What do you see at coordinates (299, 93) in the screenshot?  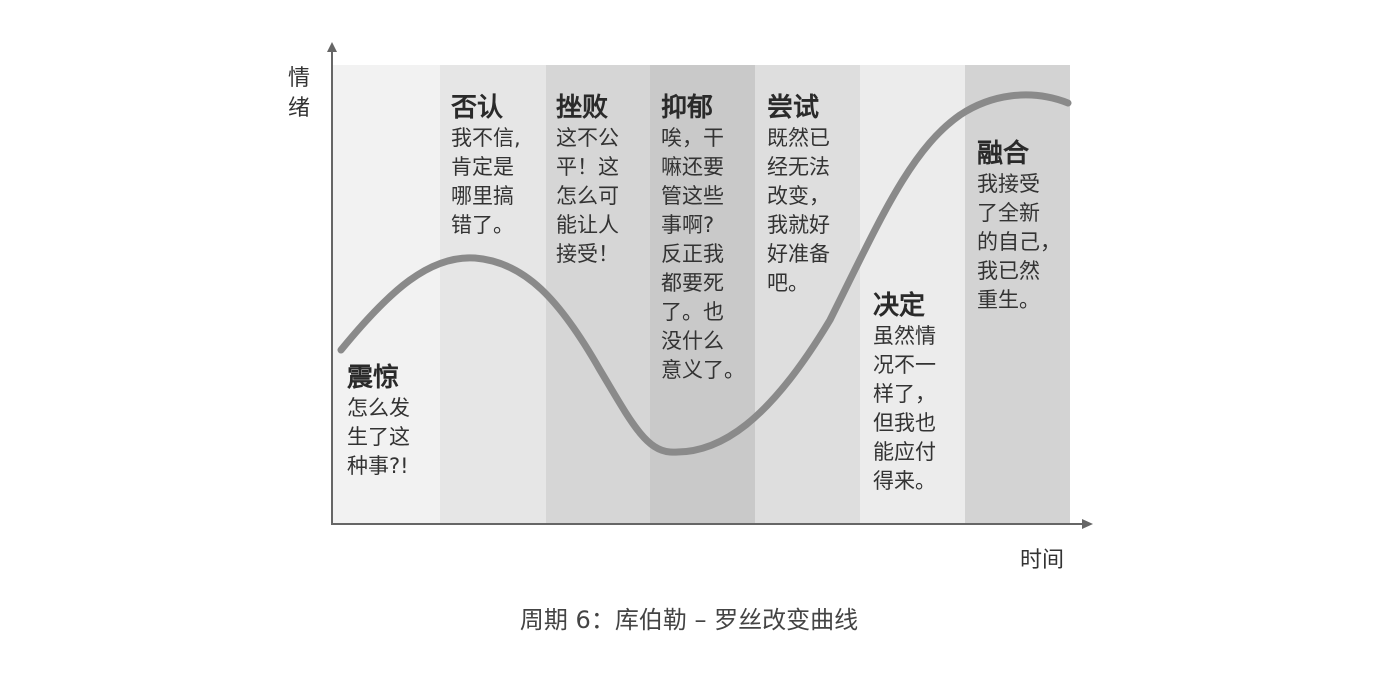 I see `y-axis-label: 情 绪` at bounding box center [299, 93].